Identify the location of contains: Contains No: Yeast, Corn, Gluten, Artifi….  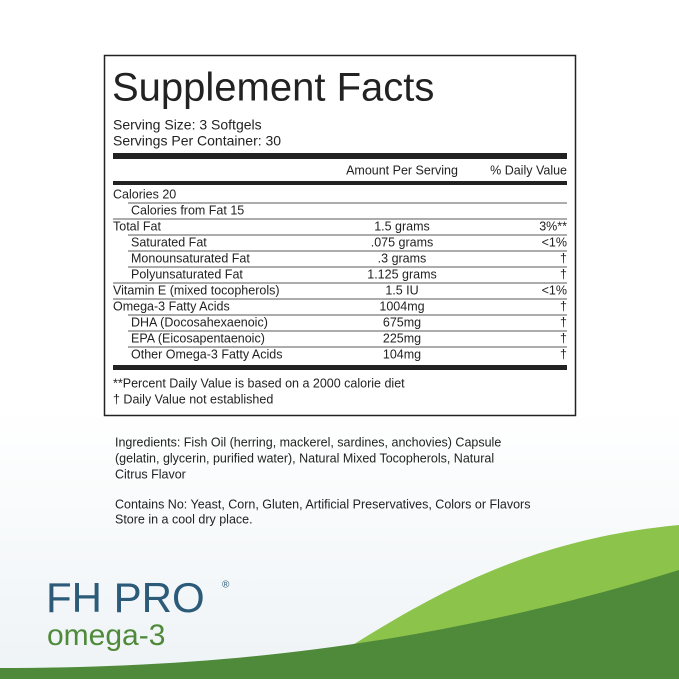
(322, 504).